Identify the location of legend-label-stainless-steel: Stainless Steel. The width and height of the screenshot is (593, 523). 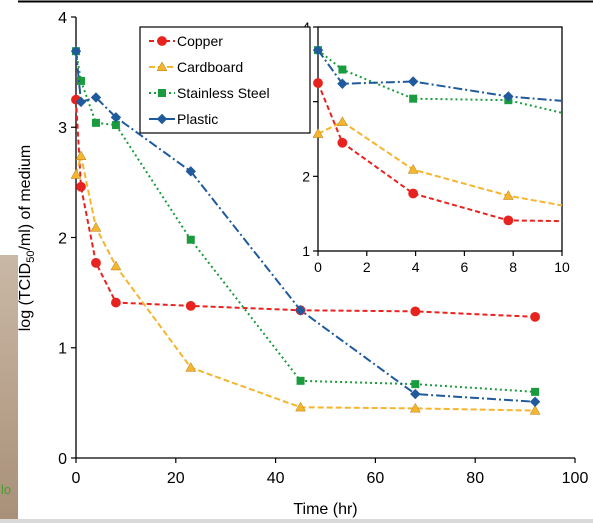
(223, 93).